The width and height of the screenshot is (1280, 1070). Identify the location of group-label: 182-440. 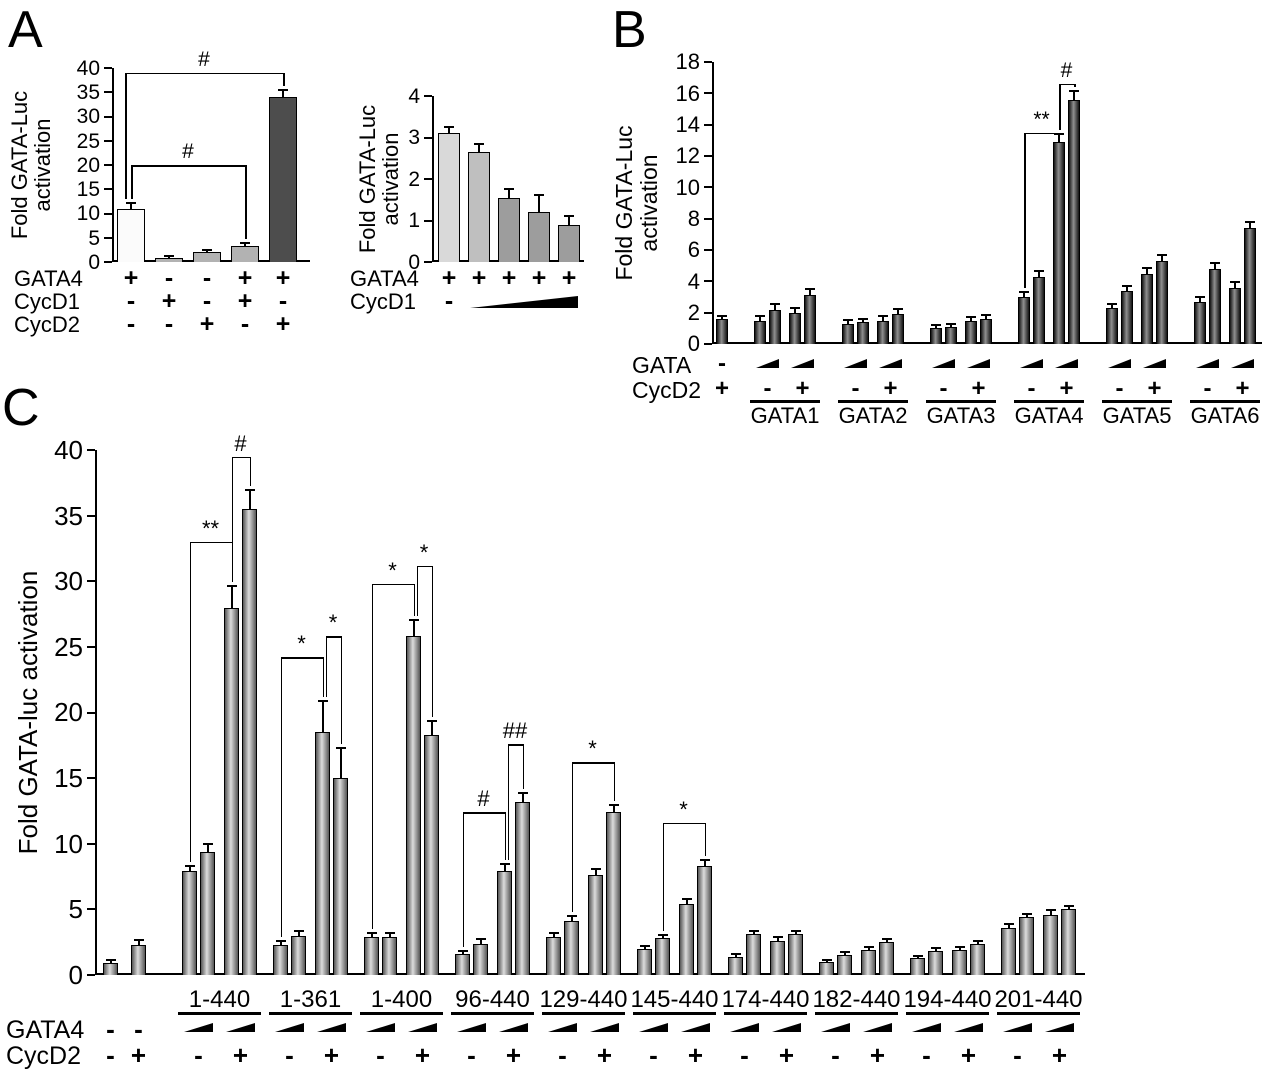
(856, 999).